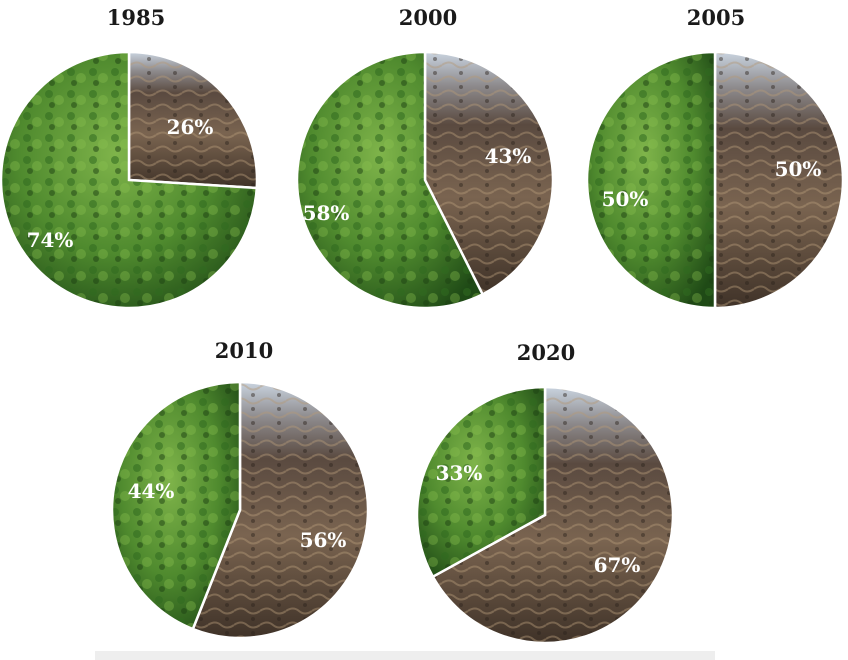  Describe the element at coordinates (625, 199) in the screenshot. I see `slice-label-forest: 50%` at that location.